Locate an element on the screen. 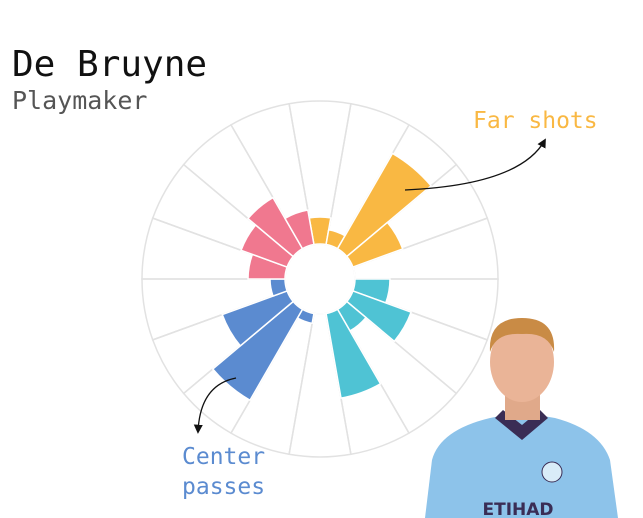 The height and width of the screenshot is (518, 643). hair is located at coordinates (522, 335).